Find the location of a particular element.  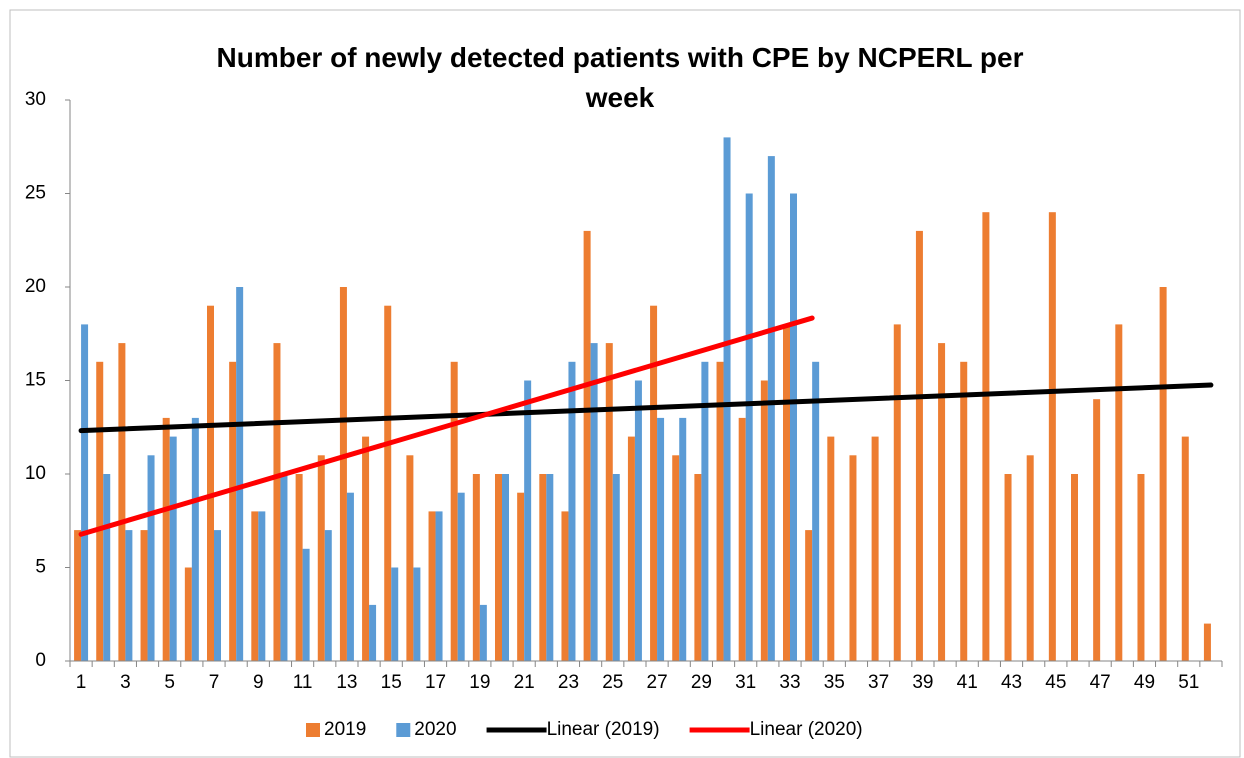

x-tick-label: 43 is located at coordinates (1011, 682).